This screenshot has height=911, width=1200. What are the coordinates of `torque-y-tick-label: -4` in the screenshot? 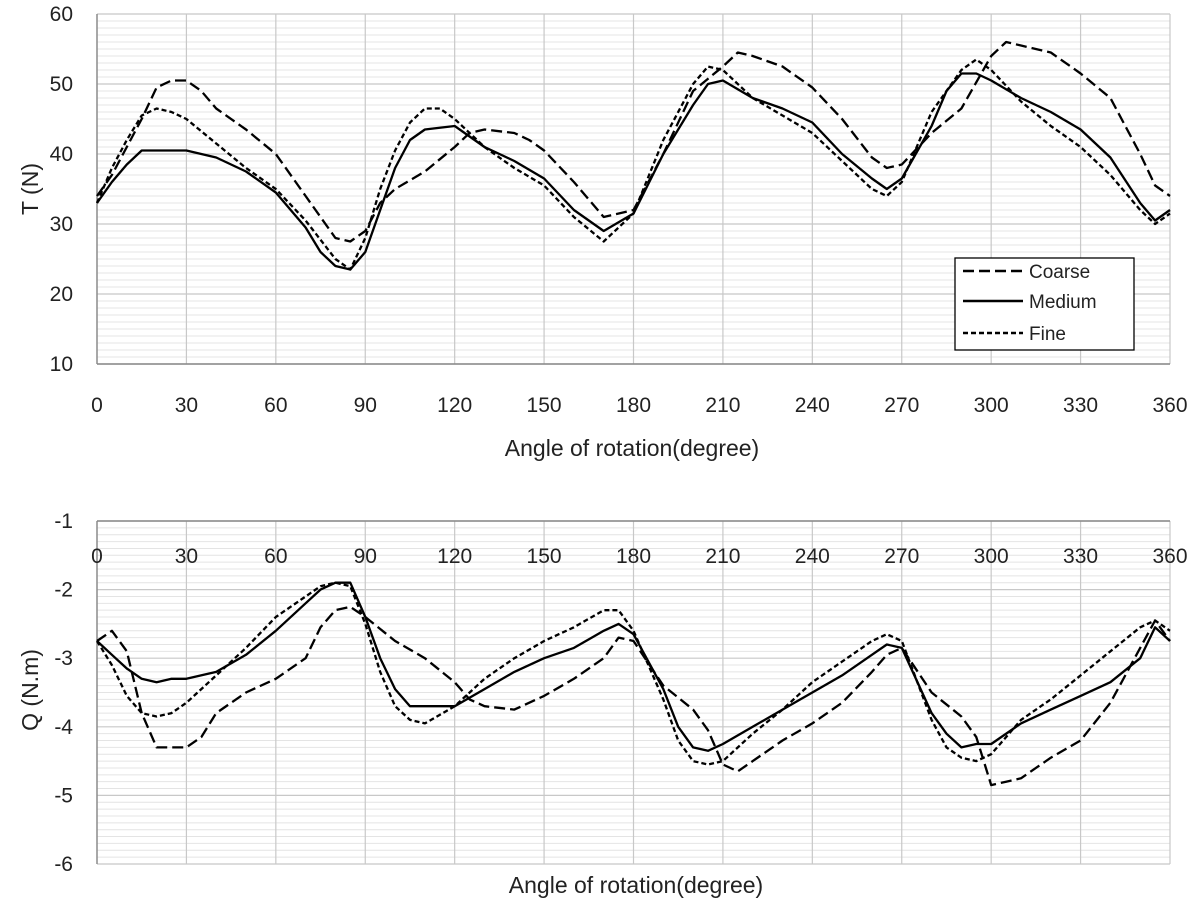 It's located at (63, 727).